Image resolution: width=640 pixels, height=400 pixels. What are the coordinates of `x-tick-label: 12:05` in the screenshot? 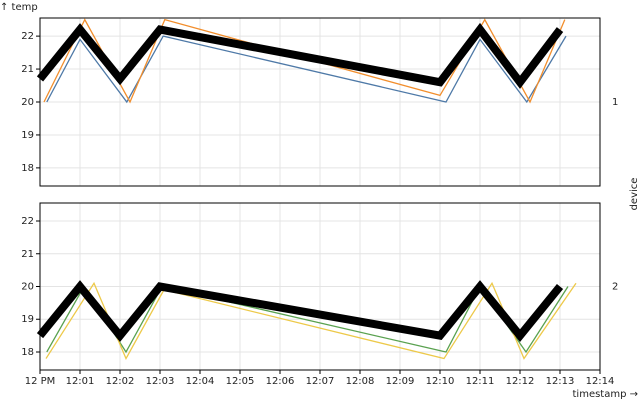 It's located at (240, 381).